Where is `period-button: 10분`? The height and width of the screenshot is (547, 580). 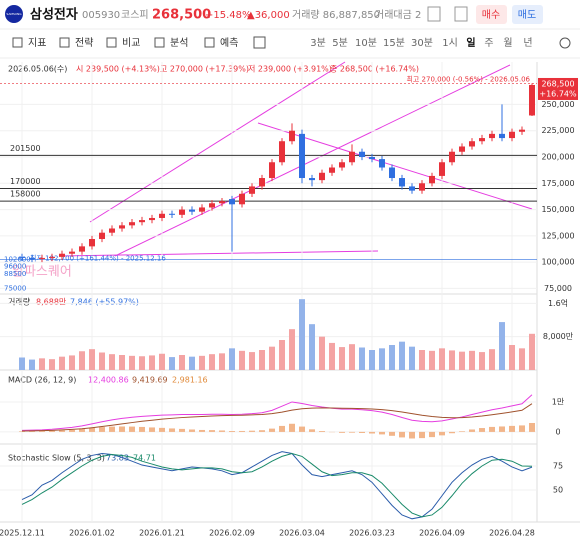
period-button: 10분 is located at coordinates (366, 43).